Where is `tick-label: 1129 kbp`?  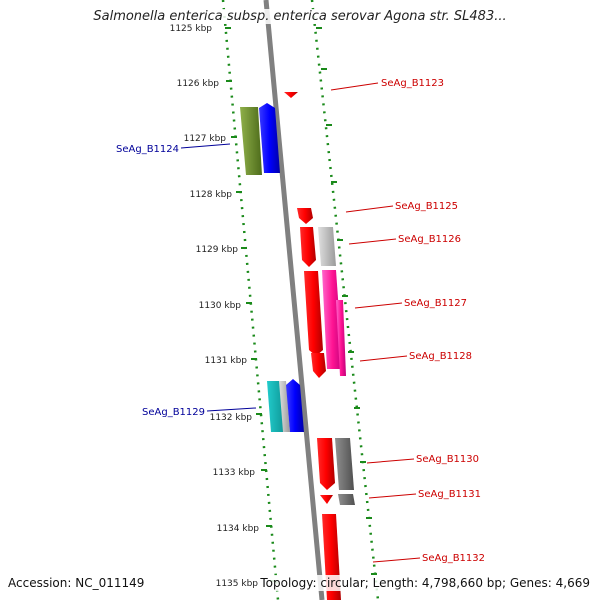
tick-label: 1129 kbp is located at coordinates (217, 250).